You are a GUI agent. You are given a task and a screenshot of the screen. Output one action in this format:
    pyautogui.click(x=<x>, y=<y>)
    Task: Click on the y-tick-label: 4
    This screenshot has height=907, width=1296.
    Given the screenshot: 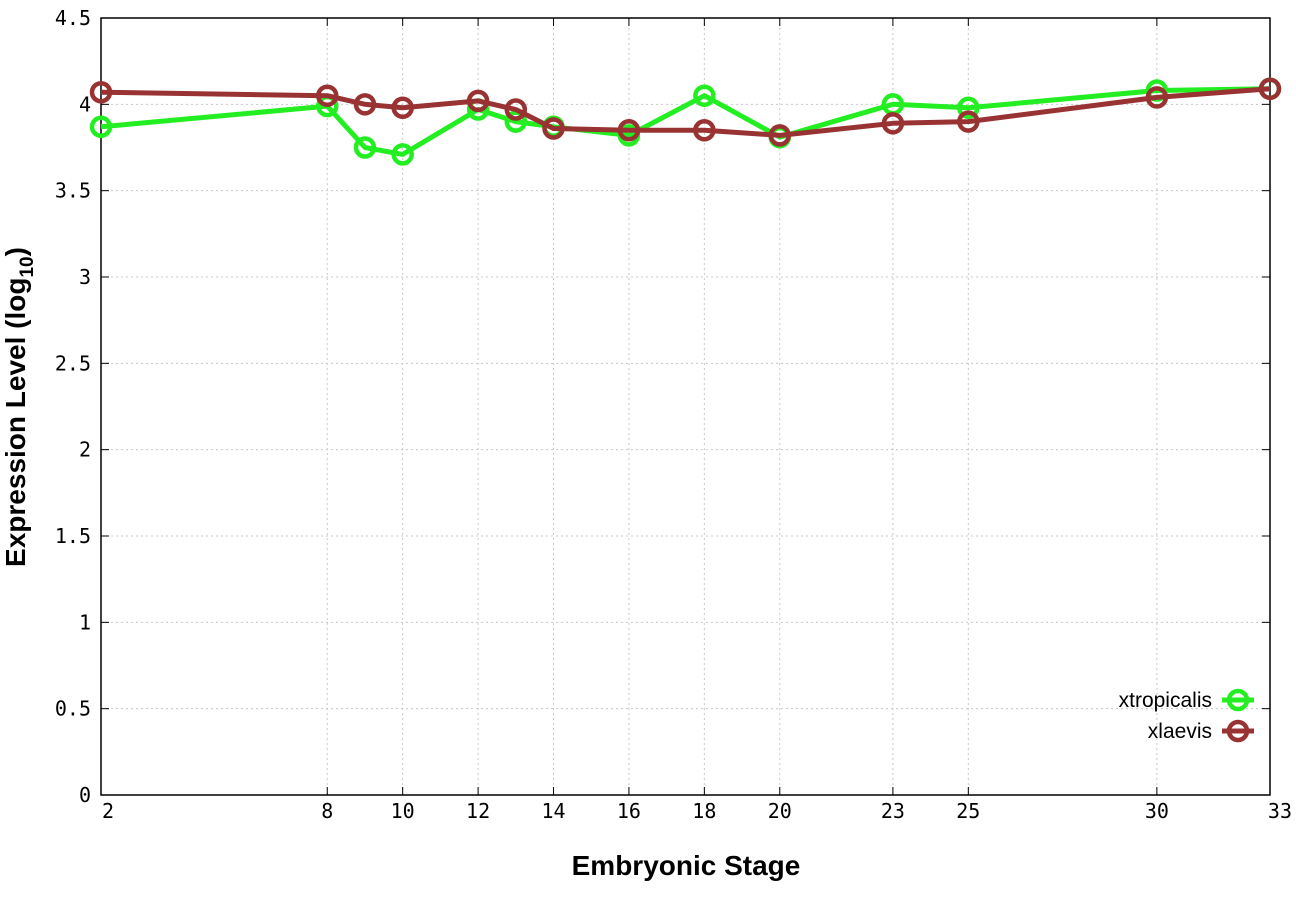 What is the action you would take?
    pyautogui.click(x=85, y=104)
    